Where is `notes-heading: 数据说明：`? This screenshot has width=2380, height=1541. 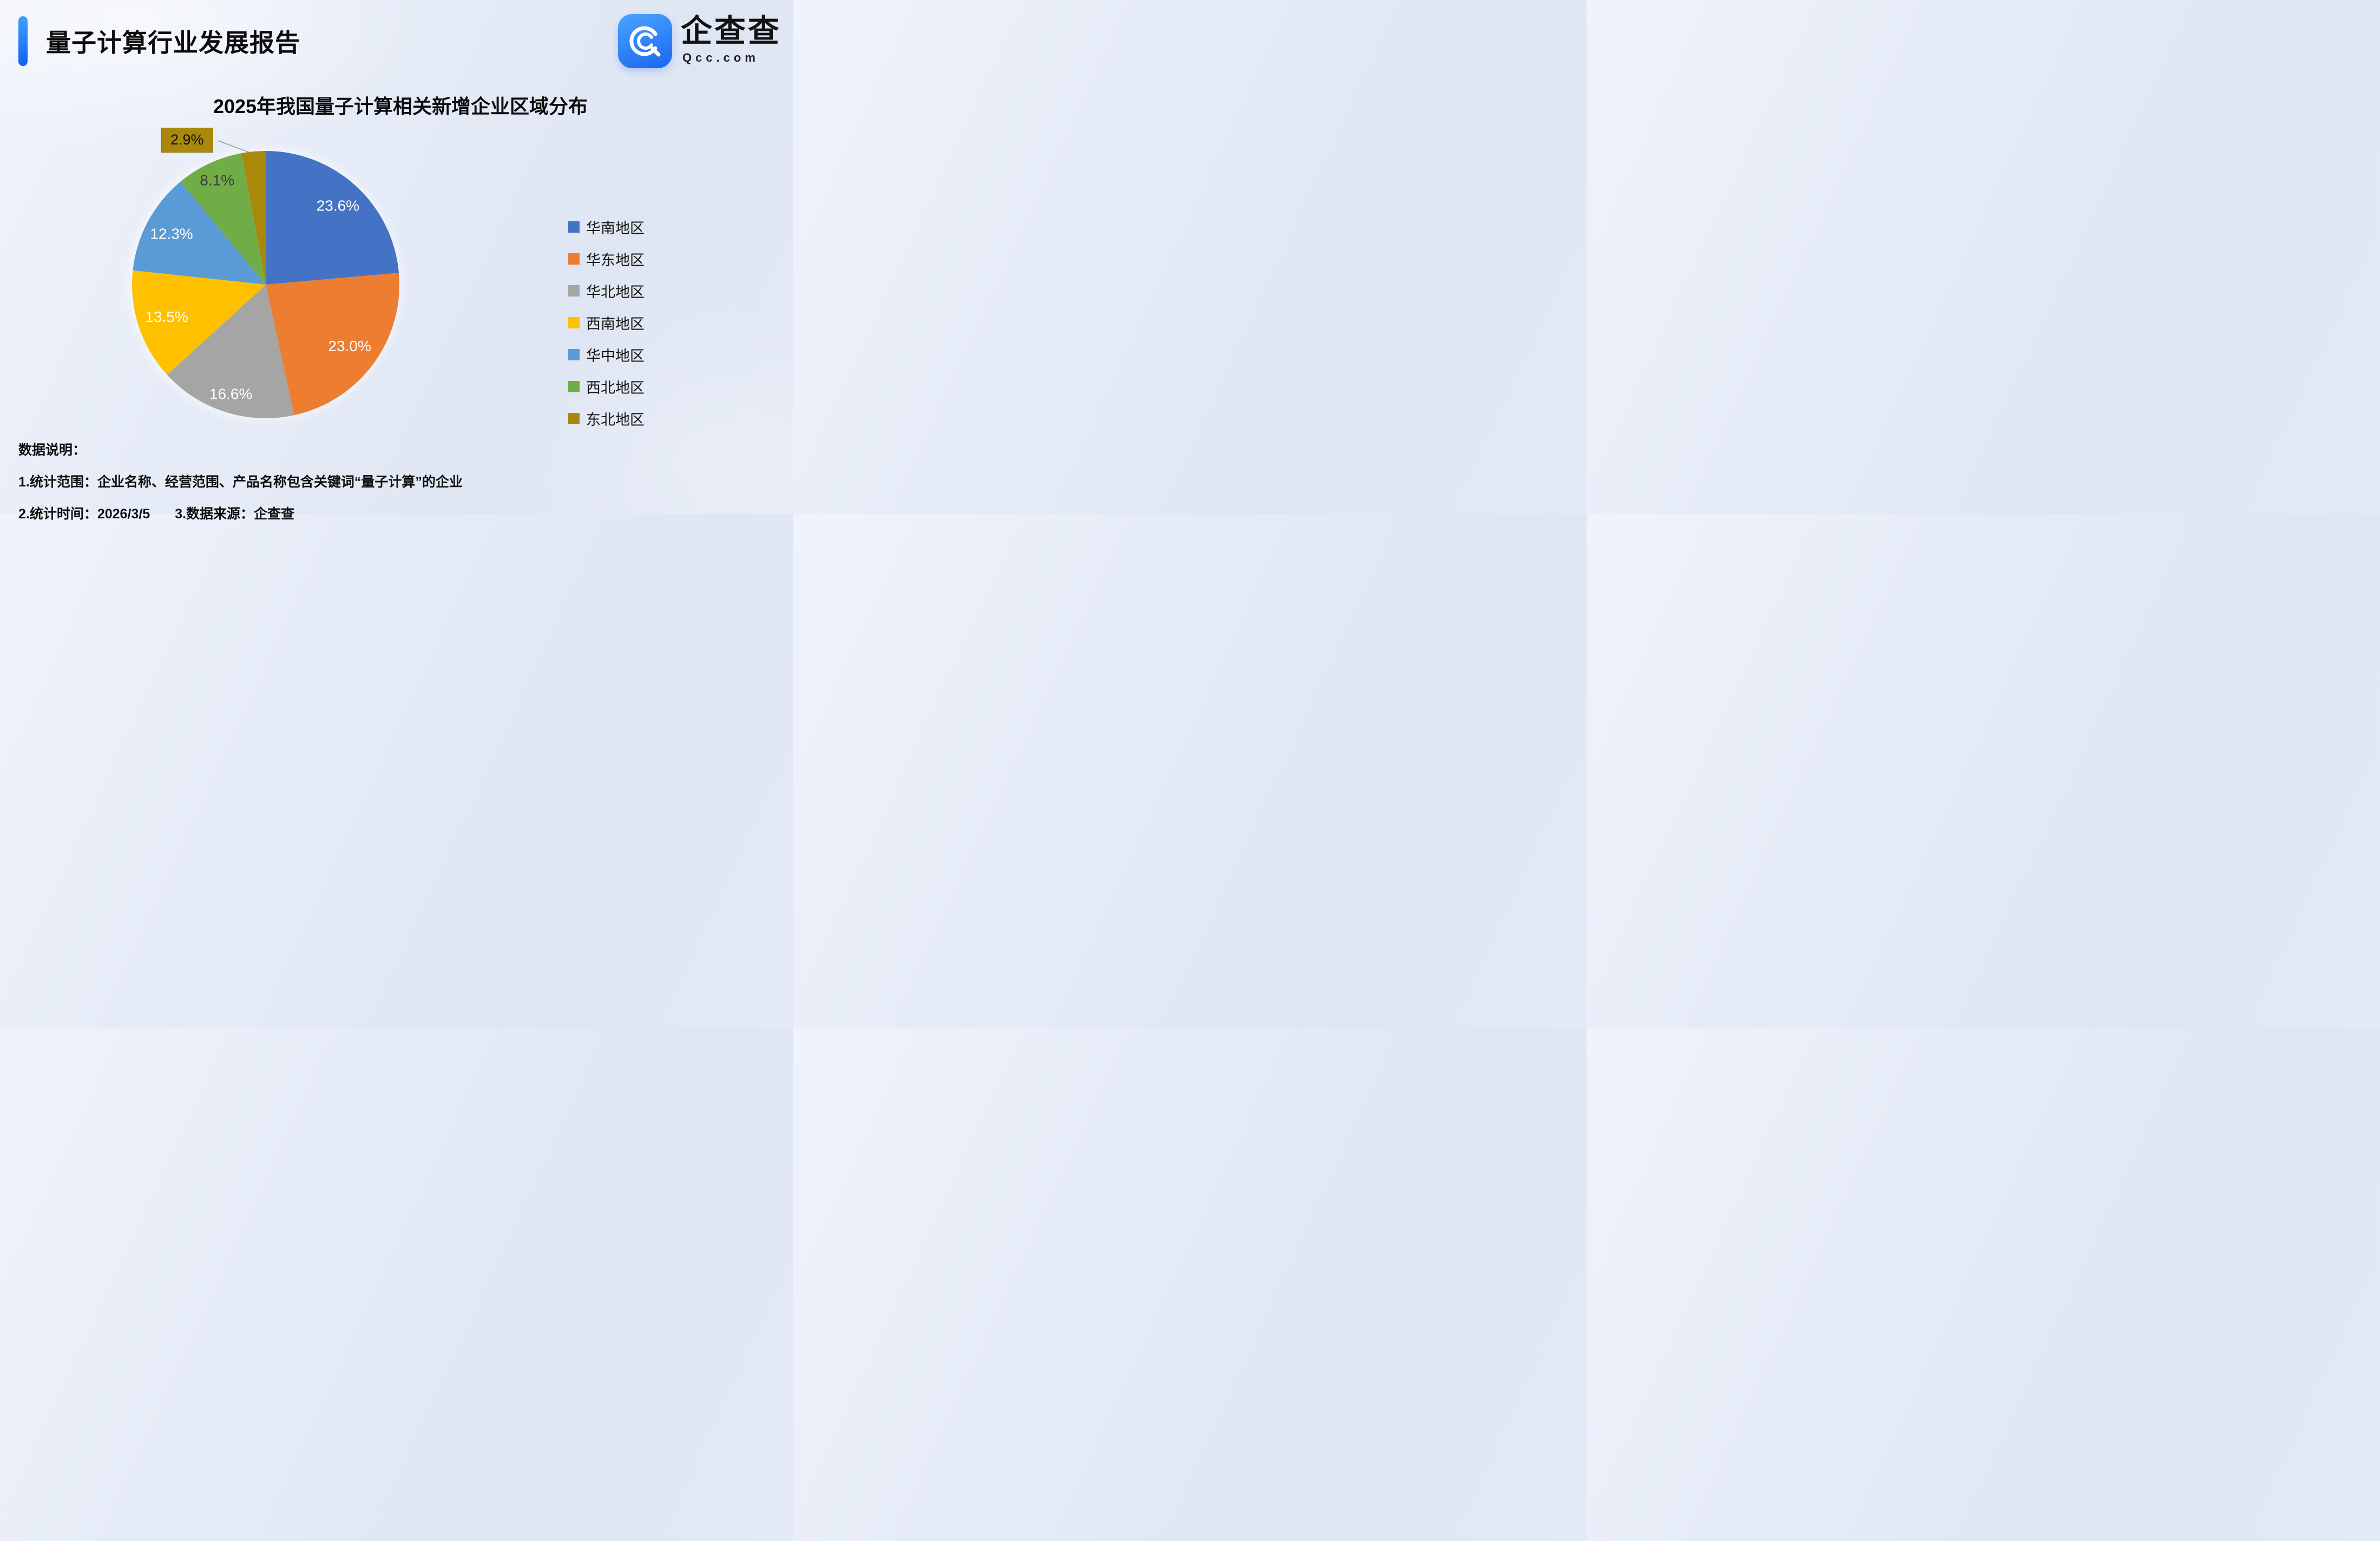
notes-heading: 数据说明： is located at coordinates (53, 450).